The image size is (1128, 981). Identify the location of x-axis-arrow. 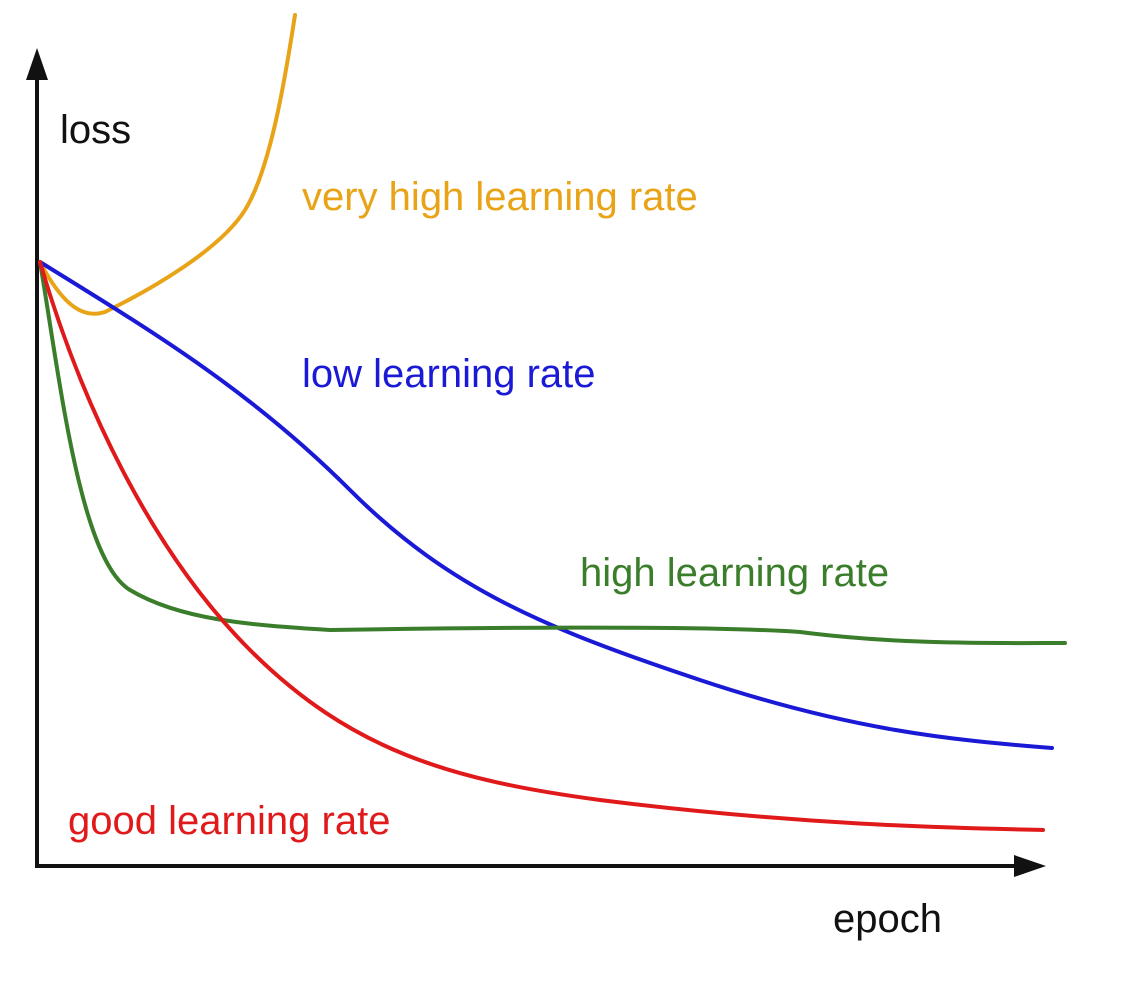
(1030, 866).